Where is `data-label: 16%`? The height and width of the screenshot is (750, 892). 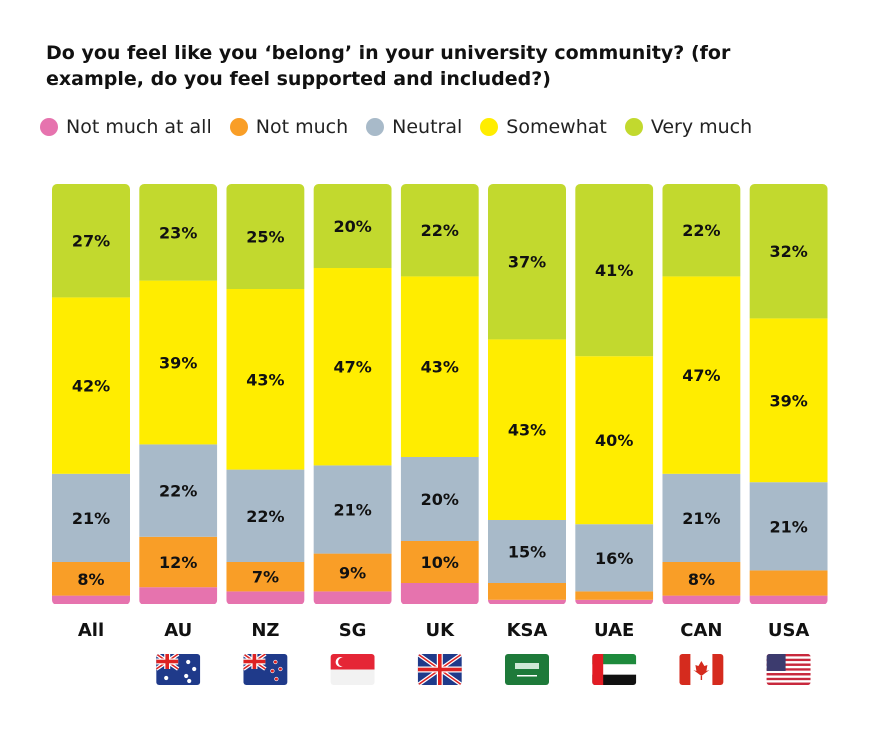 data-label: 16% is located at coordinates (614, 558).